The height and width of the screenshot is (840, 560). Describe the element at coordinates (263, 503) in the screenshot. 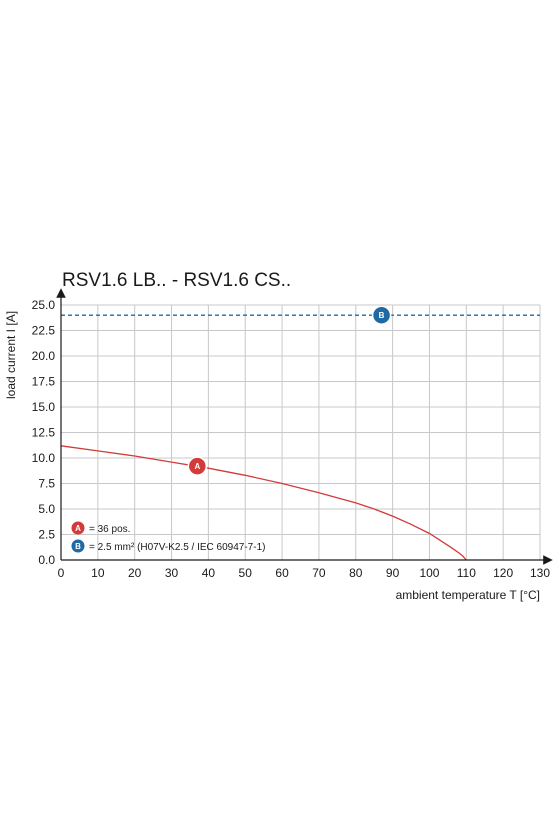

I see `series-line-a` at that location.